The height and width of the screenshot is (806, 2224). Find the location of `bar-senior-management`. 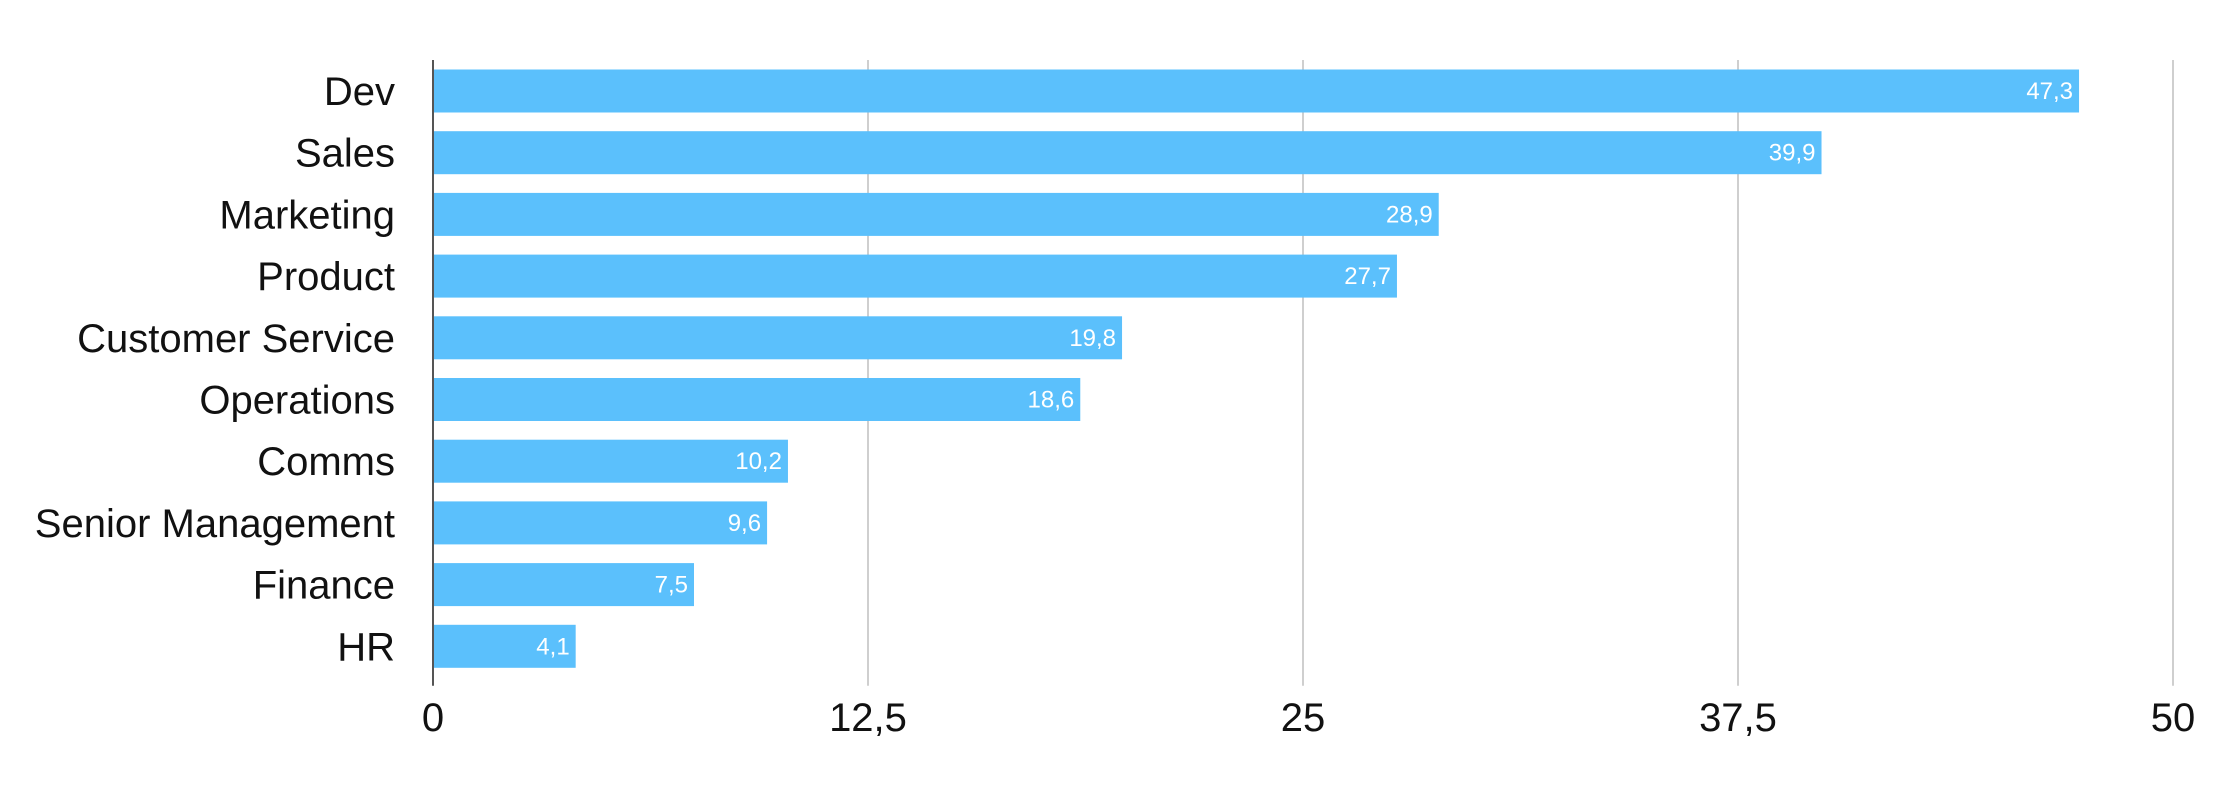

bar-senior-management is located at coordinates (600, 523).